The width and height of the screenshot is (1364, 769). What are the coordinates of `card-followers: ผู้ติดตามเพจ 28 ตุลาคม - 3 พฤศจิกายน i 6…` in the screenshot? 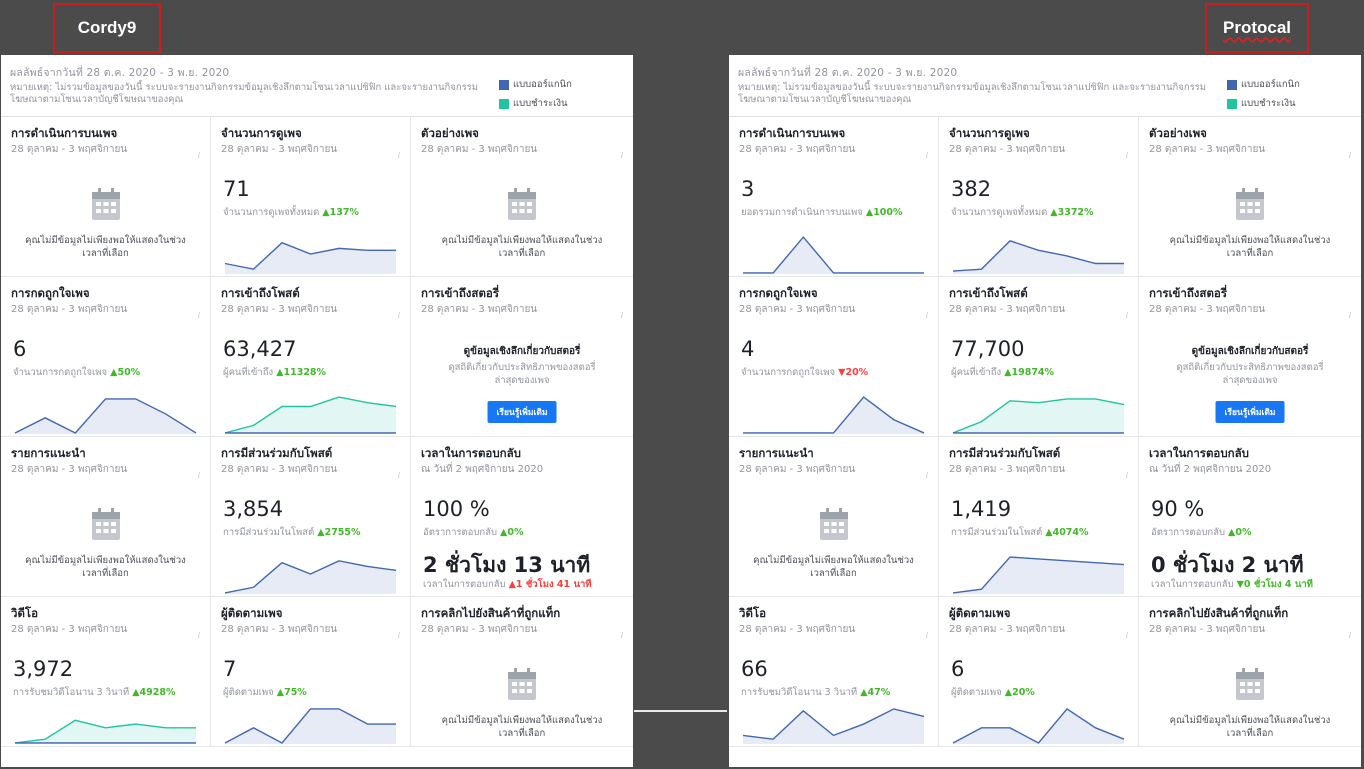 It's located at (1039, 672).